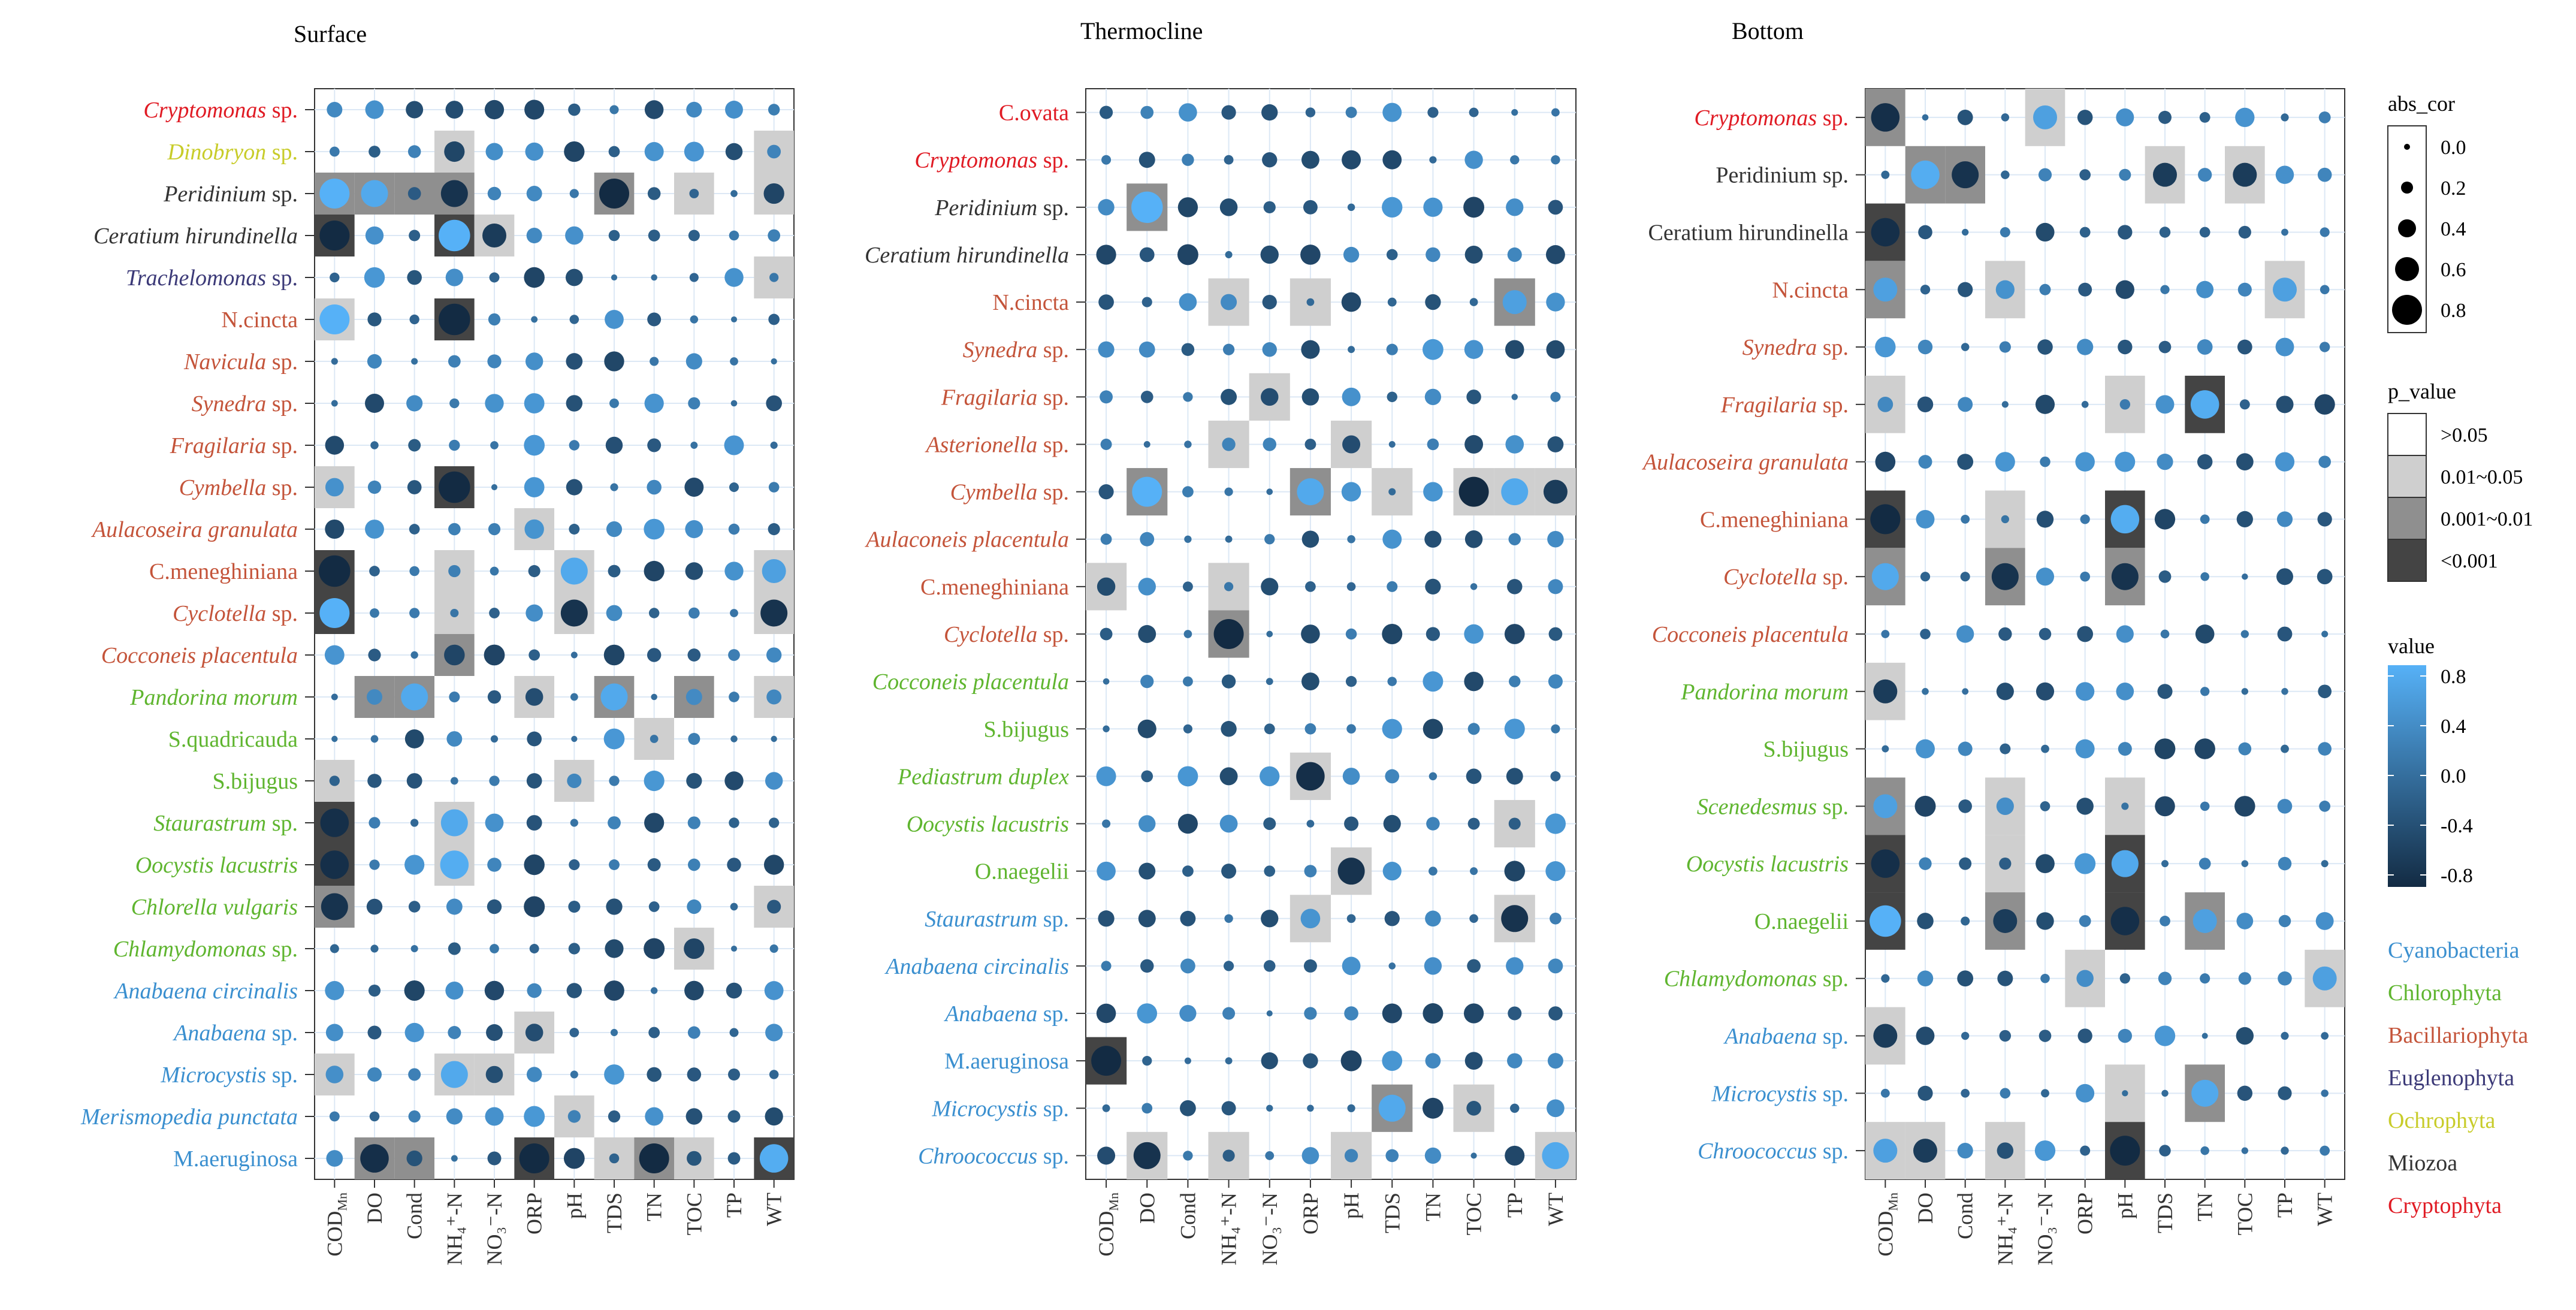 The image size is (2576, 1310). I want to click on legend-value-label: 0.4, so click(2454, 727).